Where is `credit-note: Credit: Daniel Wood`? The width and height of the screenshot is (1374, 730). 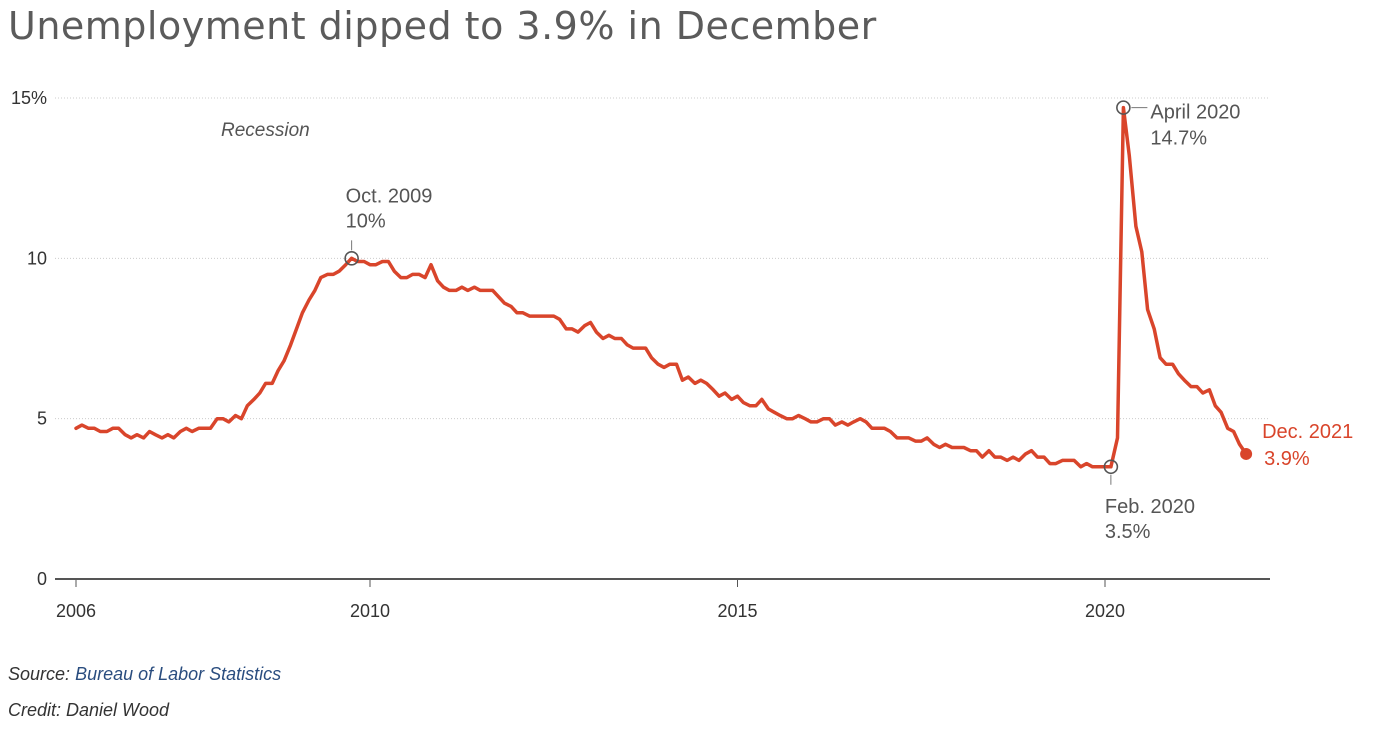
credit-note: Credit: Daniel Wood is located at coordinates (89, 710).